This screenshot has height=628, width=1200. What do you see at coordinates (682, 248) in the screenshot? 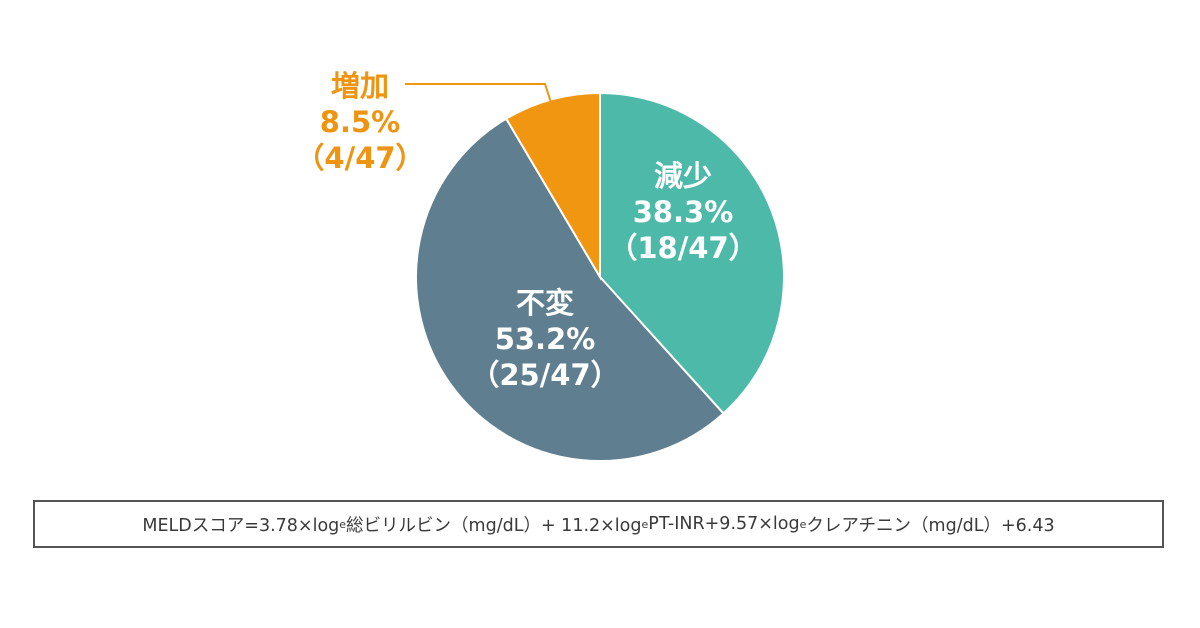
I see `label-decrease-count: （18/47）` at bounding box center [682, 248].